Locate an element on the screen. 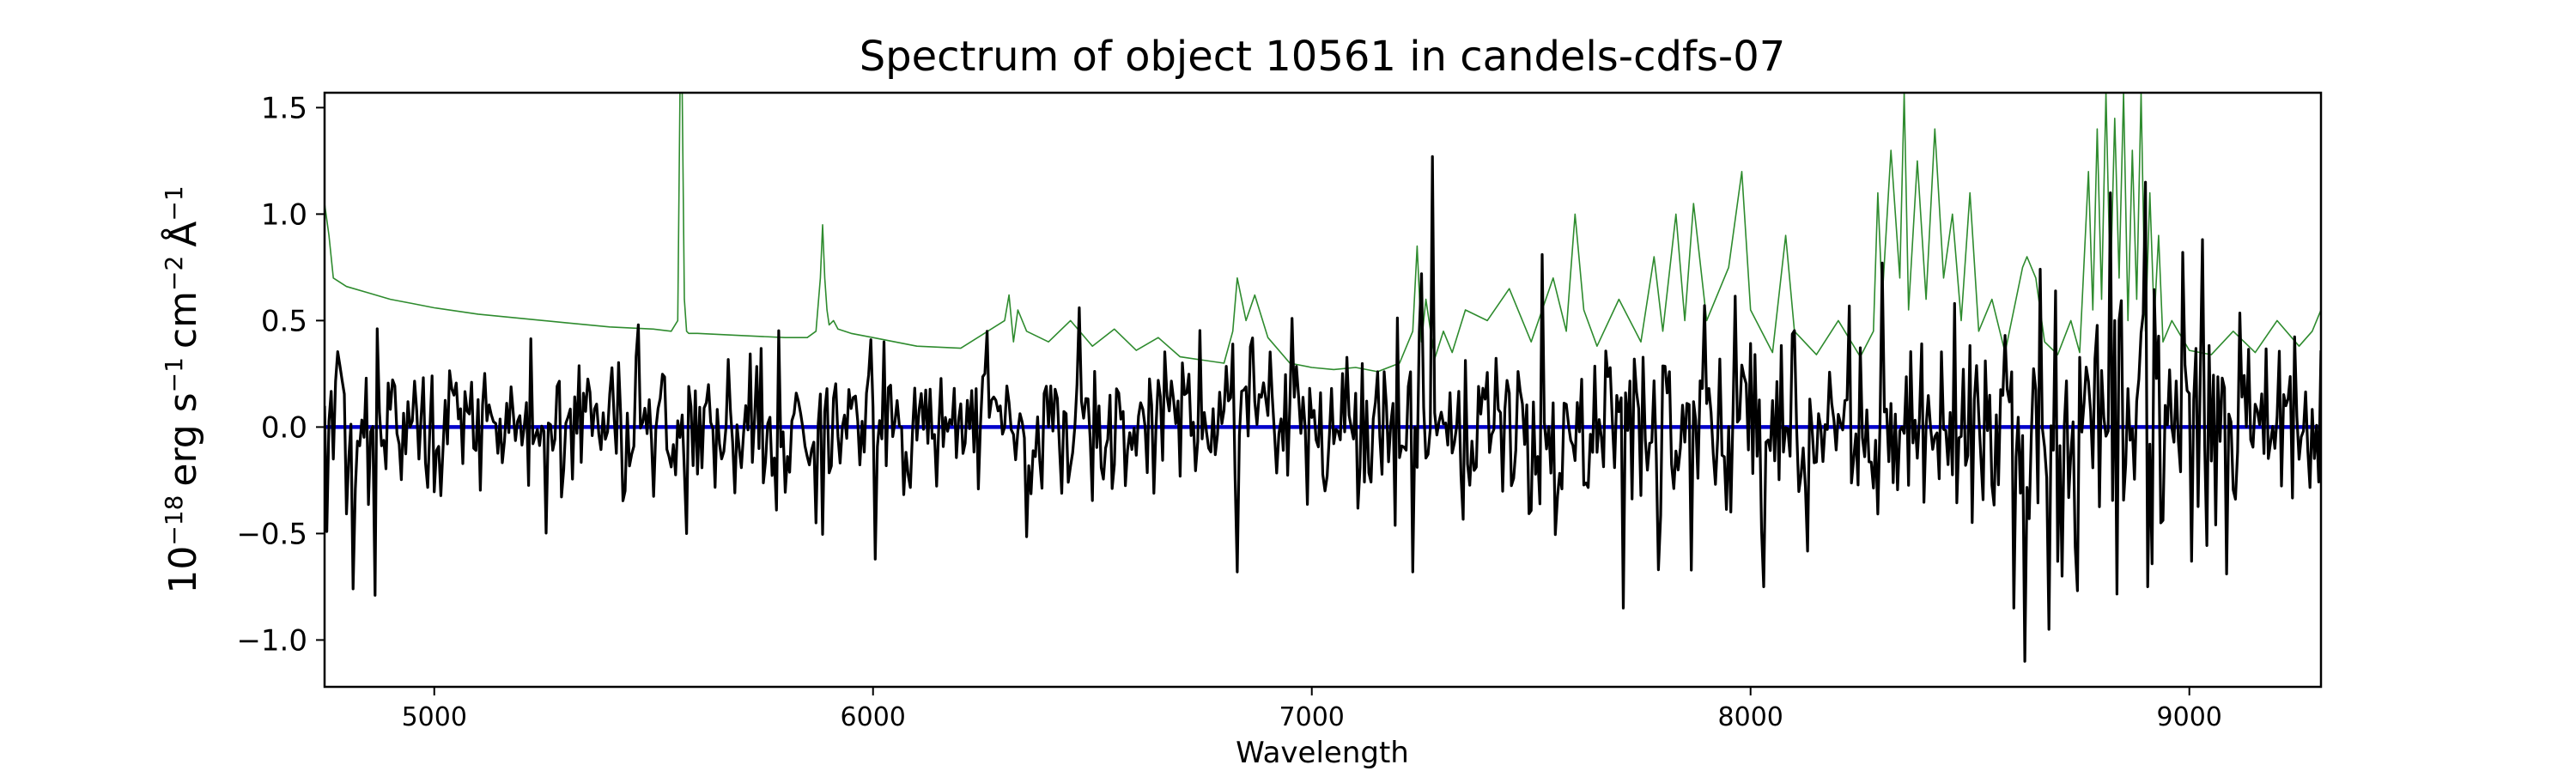 This screenshot has height=777, width=2576. y-label-unit-erg-s-exponent: −1 is located at coordinates (174, 374).